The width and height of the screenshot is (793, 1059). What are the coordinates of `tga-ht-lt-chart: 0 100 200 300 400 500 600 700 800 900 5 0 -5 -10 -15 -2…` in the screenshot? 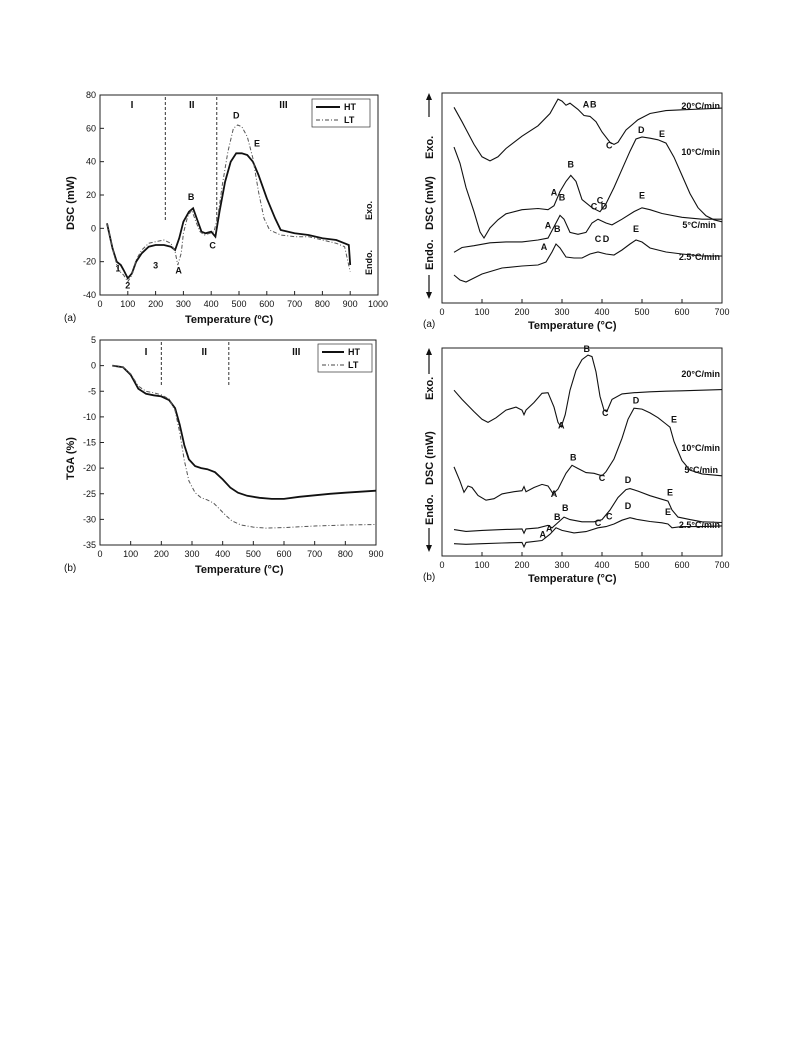 It's located at (224, 455).